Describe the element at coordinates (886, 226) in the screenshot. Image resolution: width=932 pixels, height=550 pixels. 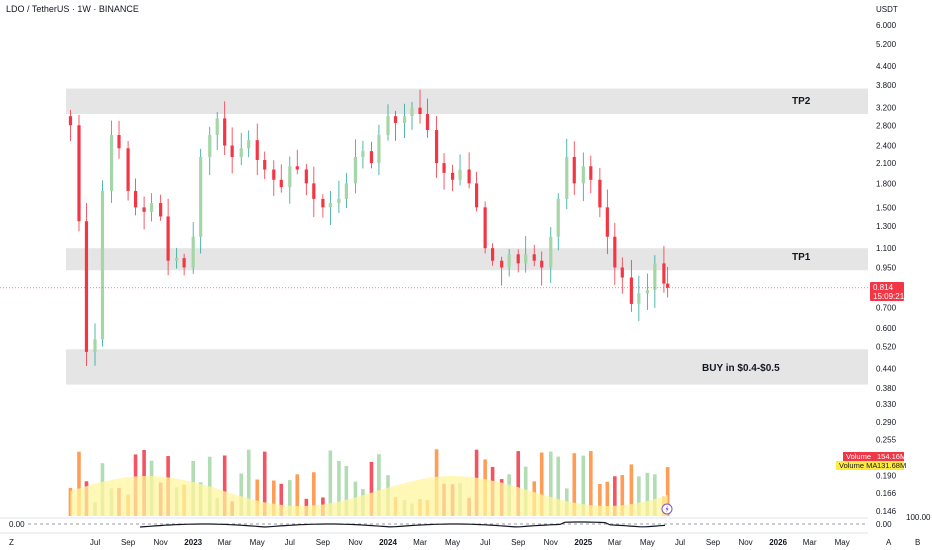
I see `price-tick-label: 1.300` at that location.